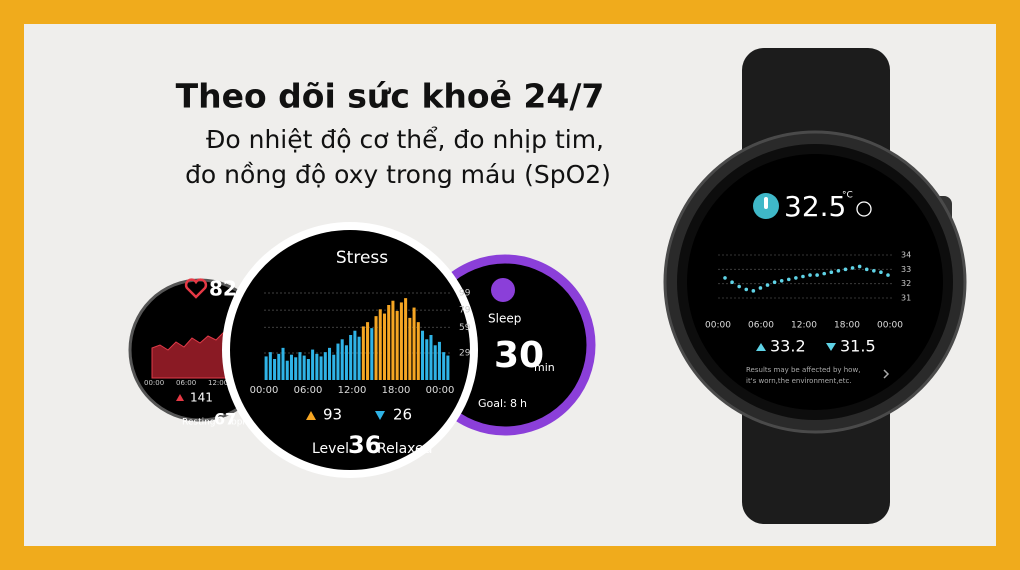 Image resolution: width=1020 pixels, height=570 pixels. I want to click on level-label: Level, so click(330, 449).